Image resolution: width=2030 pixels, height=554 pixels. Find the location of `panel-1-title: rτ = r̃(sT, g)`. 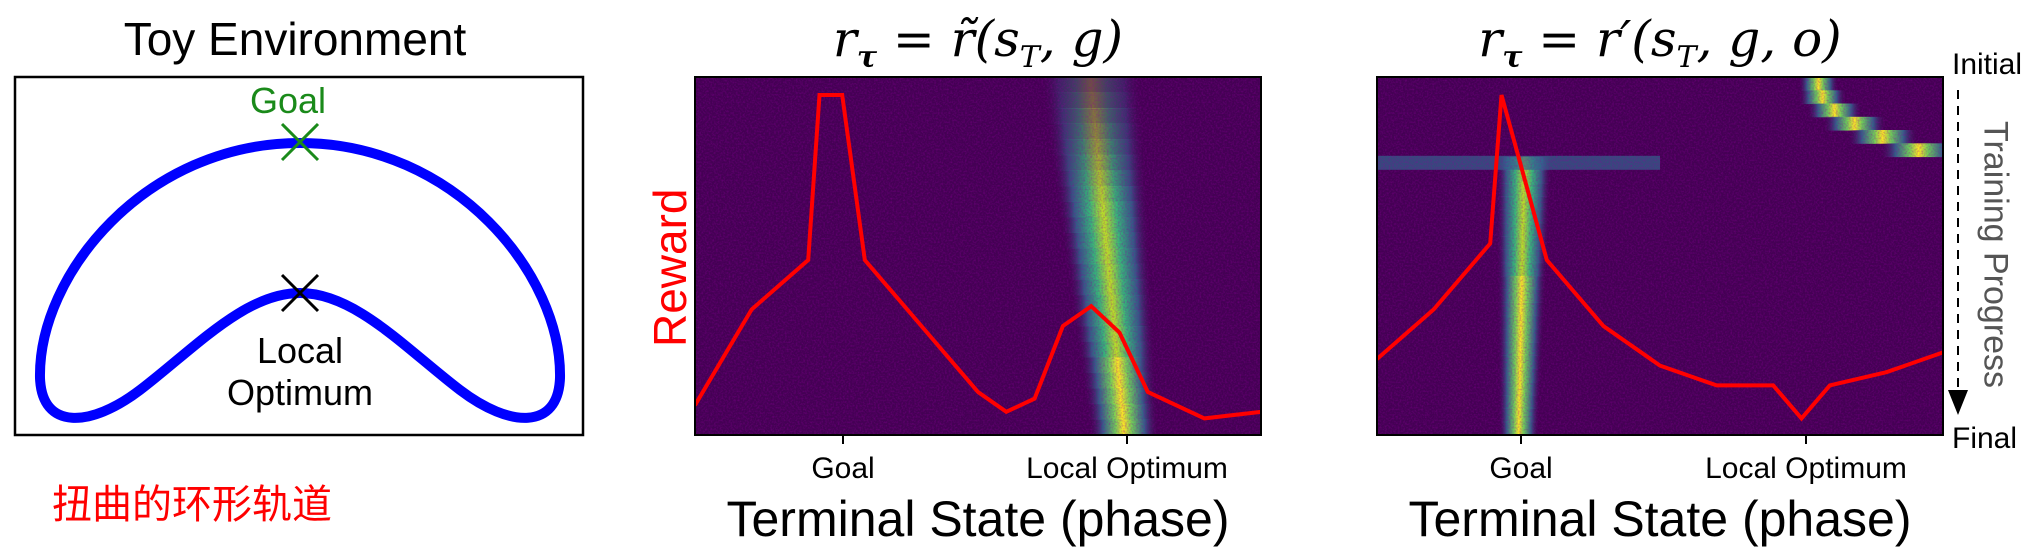

panel-1-title: rτ = r̃(sT, g) is located at coordinates (978, 42).